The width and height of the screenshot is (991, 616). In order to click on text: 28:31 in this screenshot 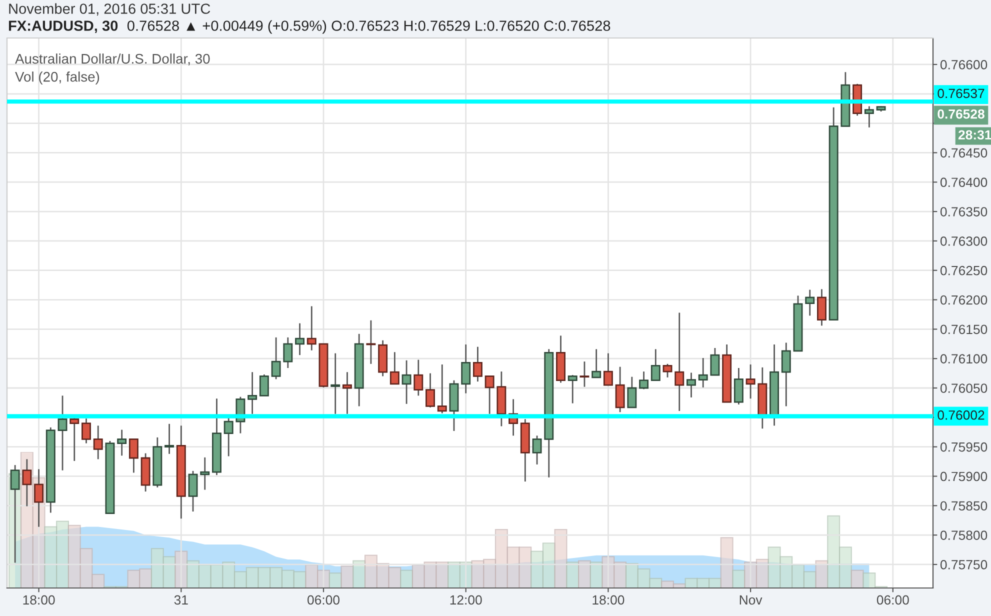, I will do `click(974, 135)`.